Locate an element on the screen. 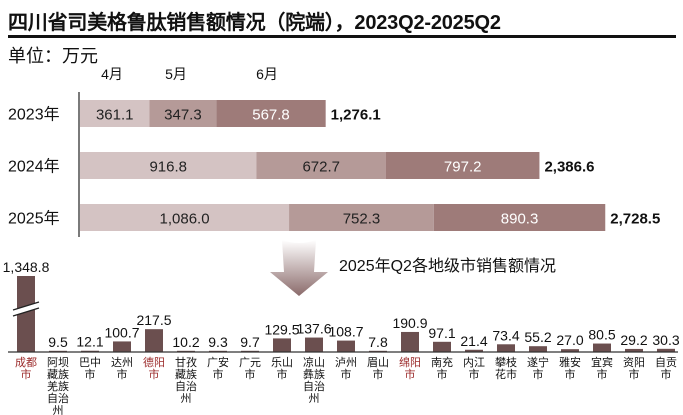 The height and width of the screenshot is (415, 683). city-label-line: 内江 is located at coordinates (474, 362).